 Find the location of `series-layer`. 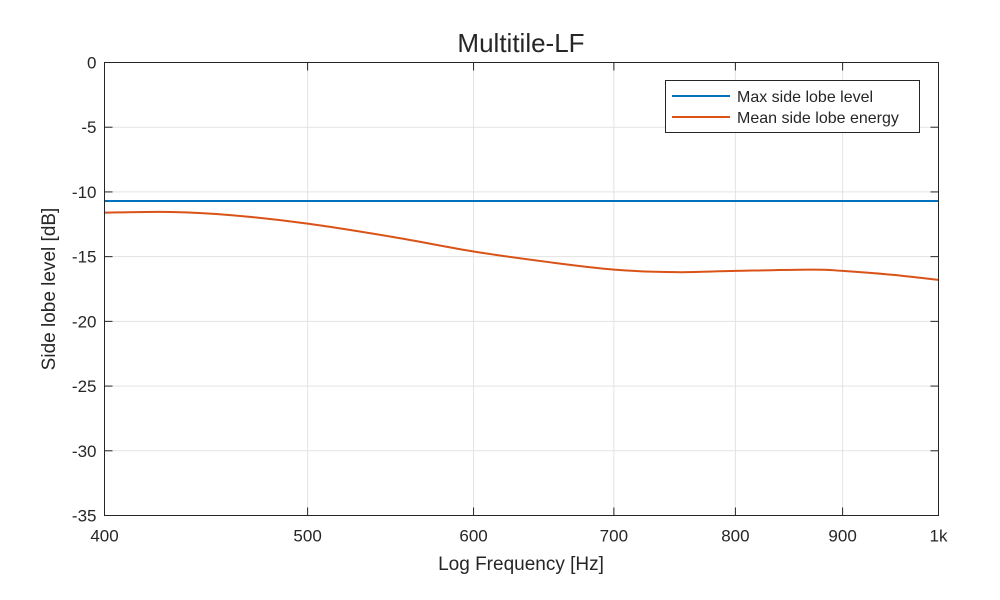

series-layer is located at coordinates (521, 240).